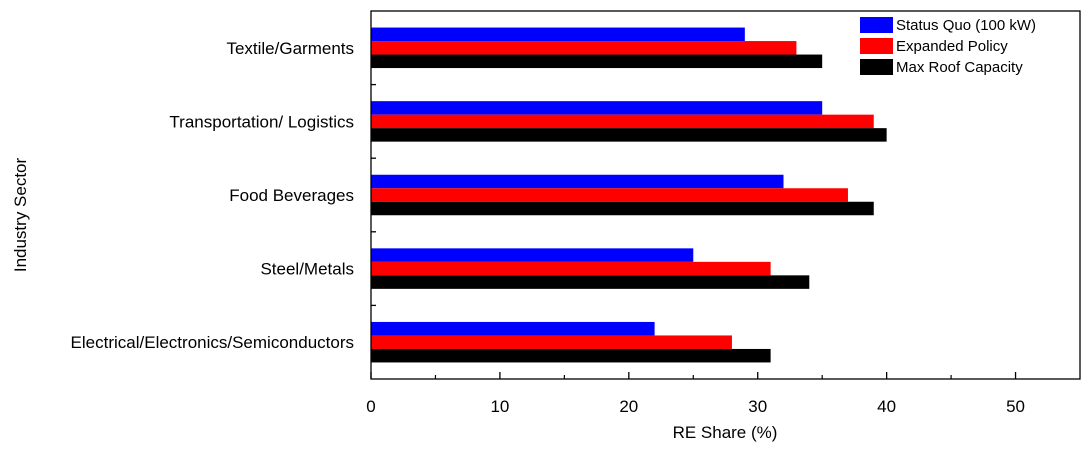 This screenshot has width=1081, height=450. I want to click on x-tick-label-4: 30, so click(757, 406).